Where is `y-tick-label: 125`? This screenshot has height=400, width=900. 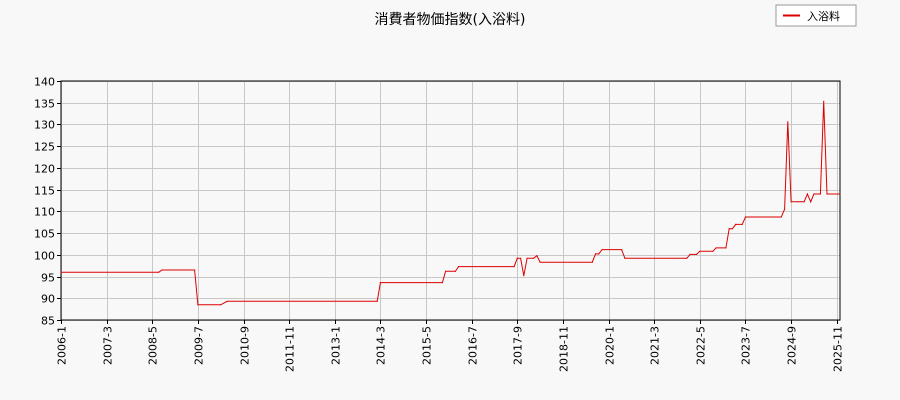
y-tick-label: 125 is located at coordinates (44, 147).